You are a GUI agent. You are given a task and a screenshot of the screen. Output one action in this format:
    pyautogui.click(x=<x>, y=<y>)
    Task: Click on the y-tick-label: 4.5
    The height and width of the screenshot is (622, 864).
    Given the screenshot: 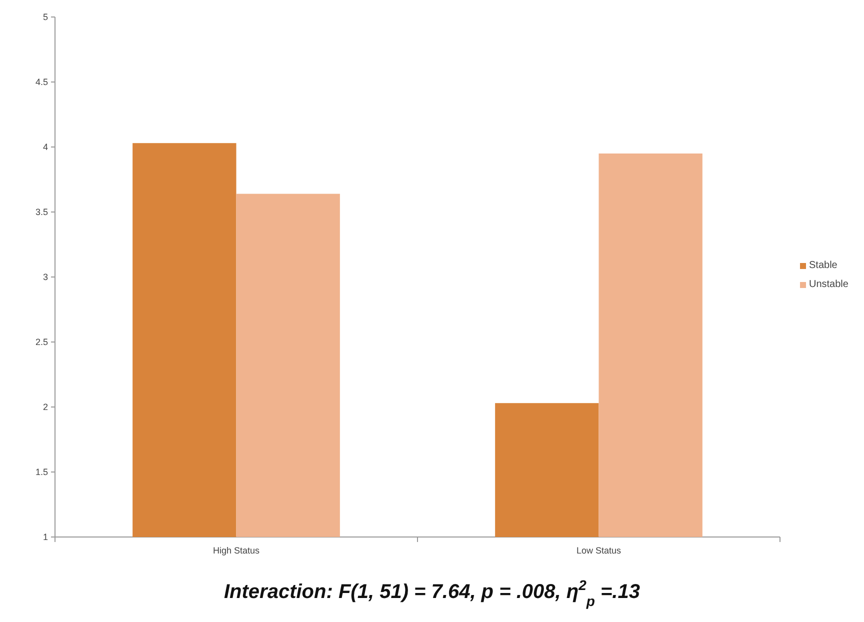 What is the action you would take?
    pyautogui.click(x=41, y=81)
    